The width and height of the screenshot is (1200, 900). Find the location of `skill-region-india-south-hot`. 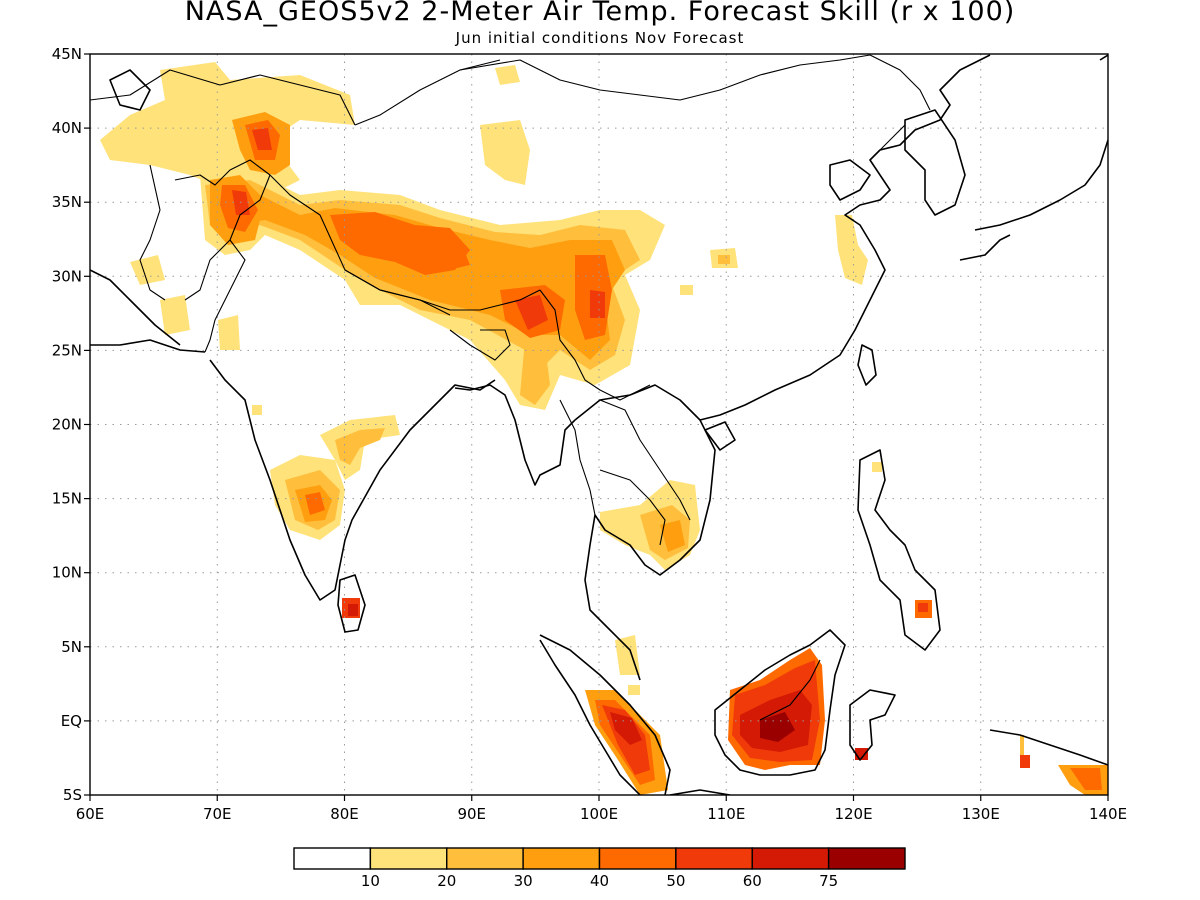

skill-region-india-south-hot is located at coordinates (315, 503).